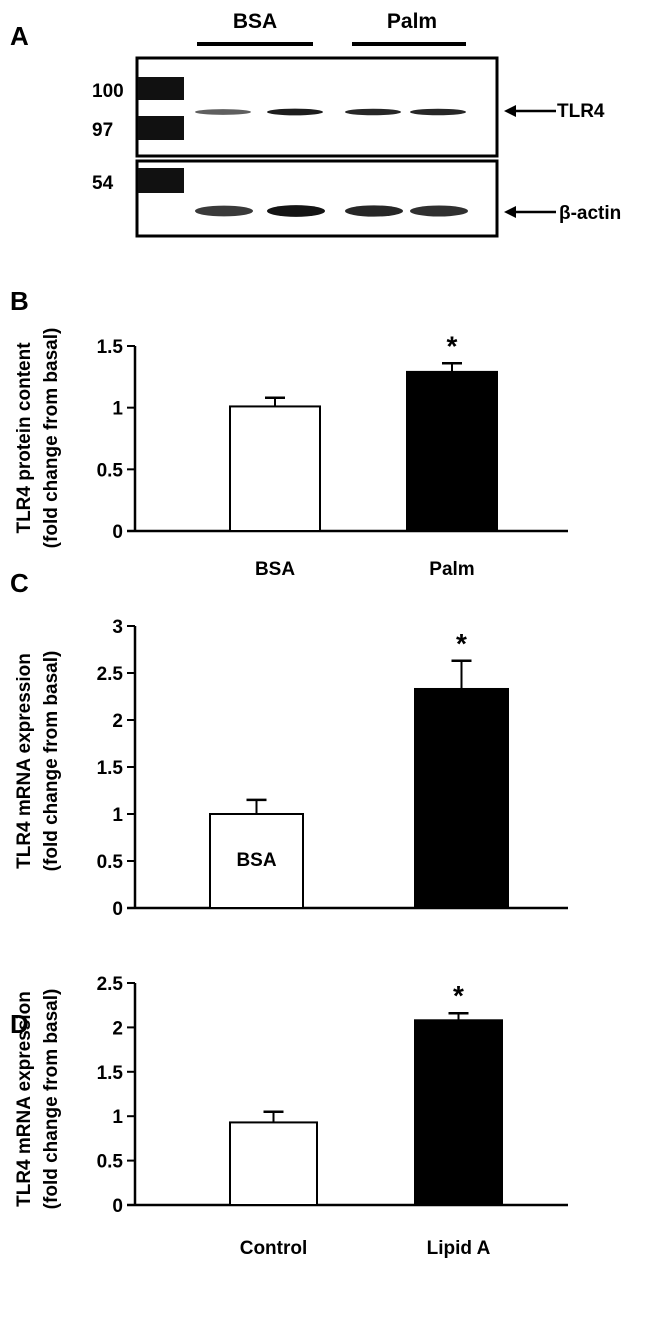 Image resolution: width=654 pixels, height=1321 pixels. What do you see at coordinates (581, 111) in the screenshot?
I see `tlr4-band-label: TLR4` at bounding box center [581, 111].